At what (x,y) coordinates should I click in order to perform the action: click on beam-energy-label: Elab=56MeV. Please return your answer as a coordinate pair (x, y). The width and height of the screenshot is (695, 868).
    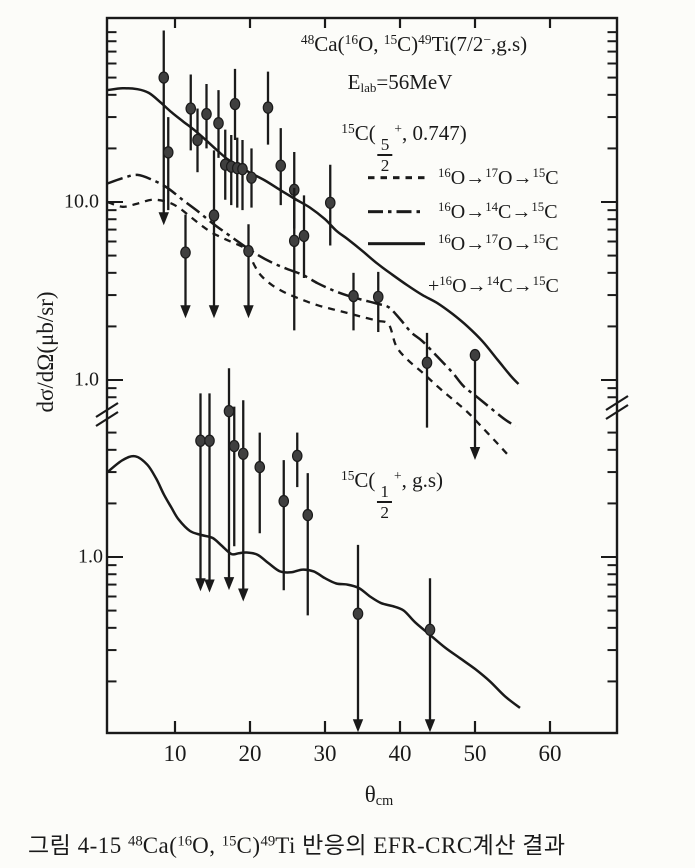
    Looking at the image, I should click on (400, 82).